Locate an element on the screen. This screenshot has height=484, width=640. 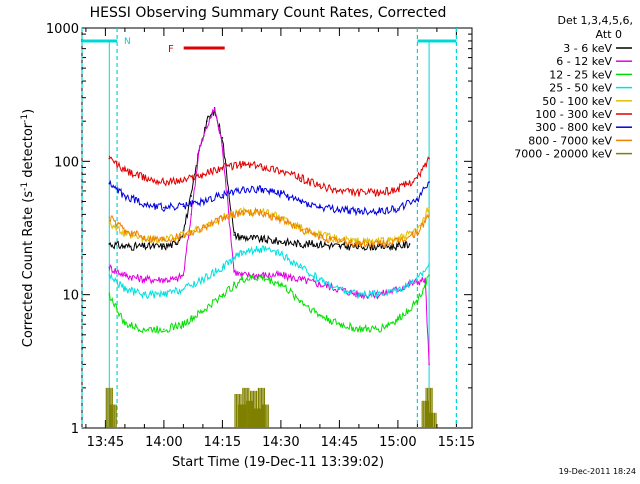
x-axis-label: Start Time (19-Dec-11 13:39:02) is located at coordinates (278, 462).